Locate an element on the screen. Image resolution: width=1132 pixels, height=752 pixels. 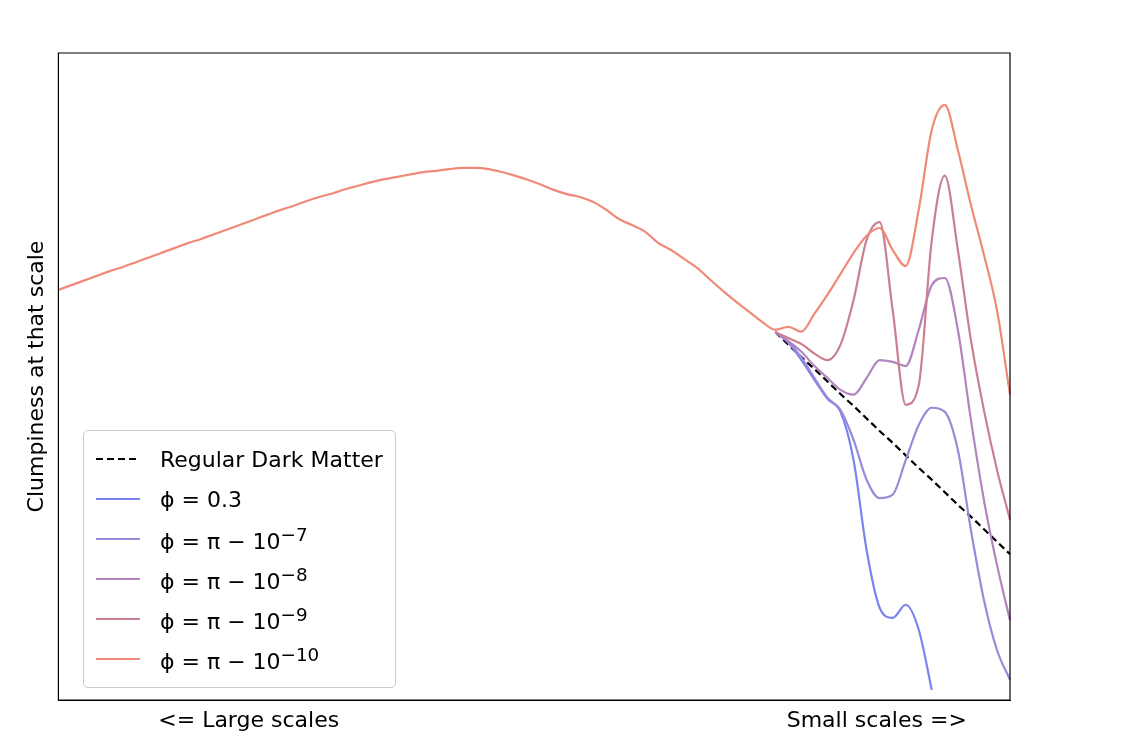
legend-label: ϕ = π − 10$^{−8}$ is located at coordinates (234, 579).